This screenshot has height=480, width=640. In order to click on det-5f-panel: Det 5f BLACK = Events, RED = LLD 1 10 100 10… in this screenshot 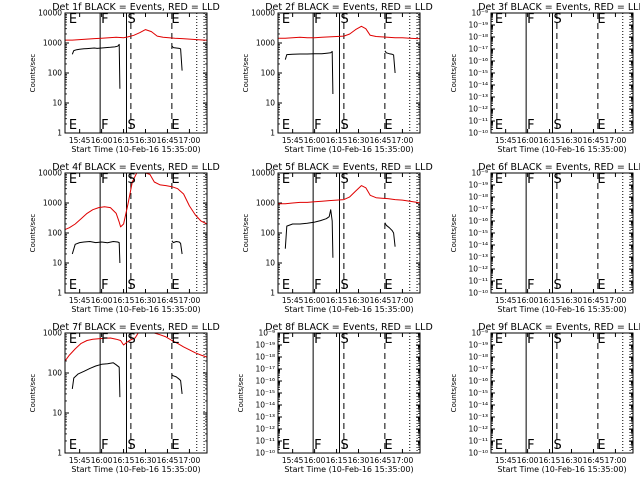, I will do `click(337, 238)`.